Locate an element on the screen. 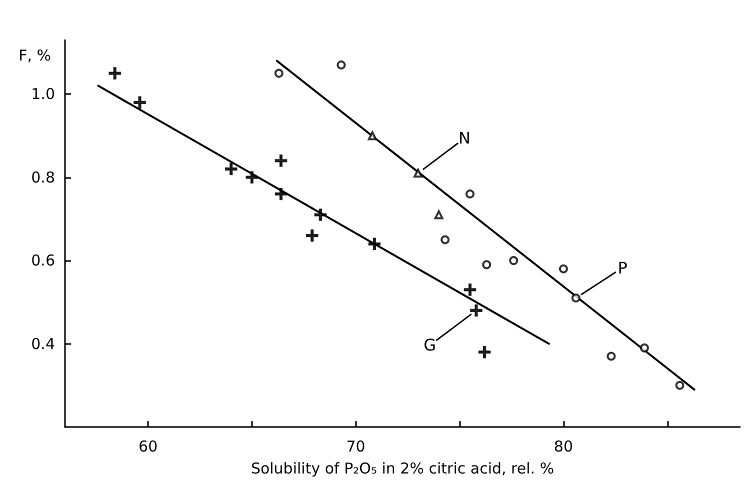  y-tick-label: 0.4 is located at coordinates (43, 343).